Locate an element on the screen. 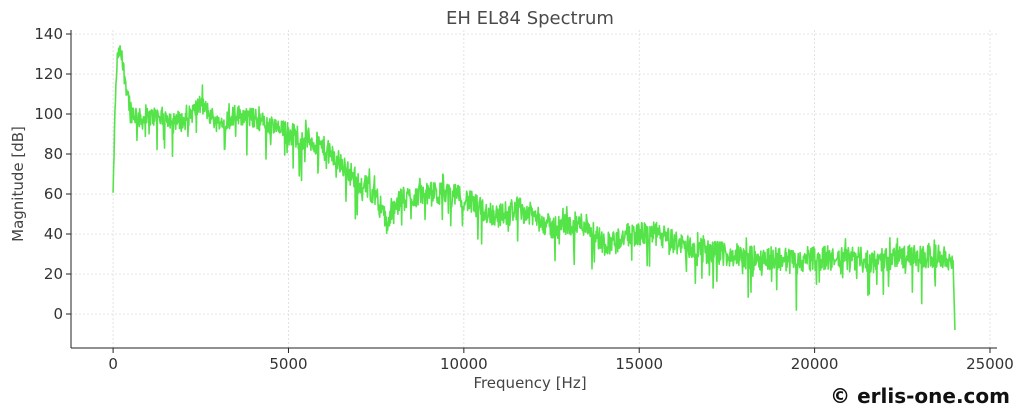 The height and width of the screenshot is (416, 1024). x-tick-label: 10000 is located at coordinates (464, 364).